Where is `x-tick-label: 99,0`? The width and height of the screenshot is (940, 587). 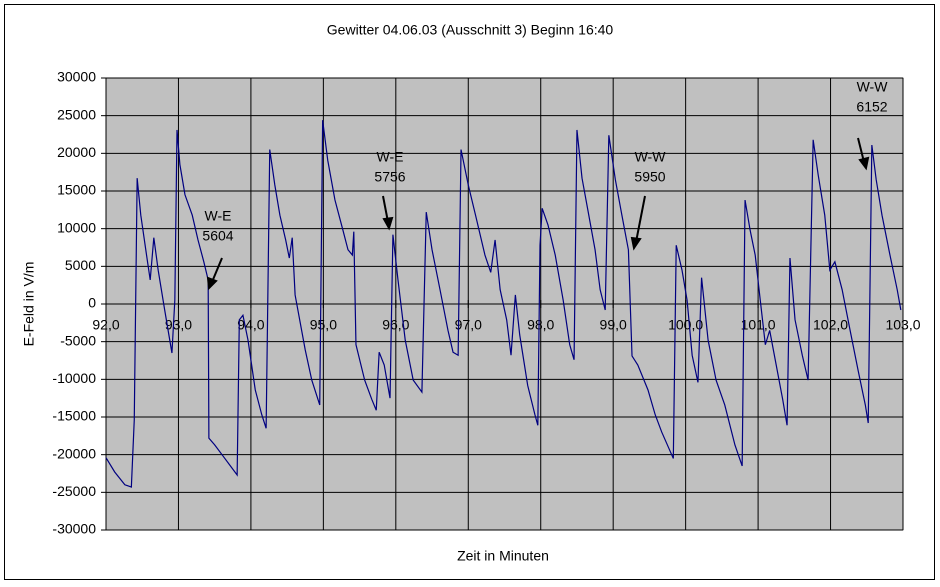 x-tick-label: 99,0 is located at coordinates (613, 325).